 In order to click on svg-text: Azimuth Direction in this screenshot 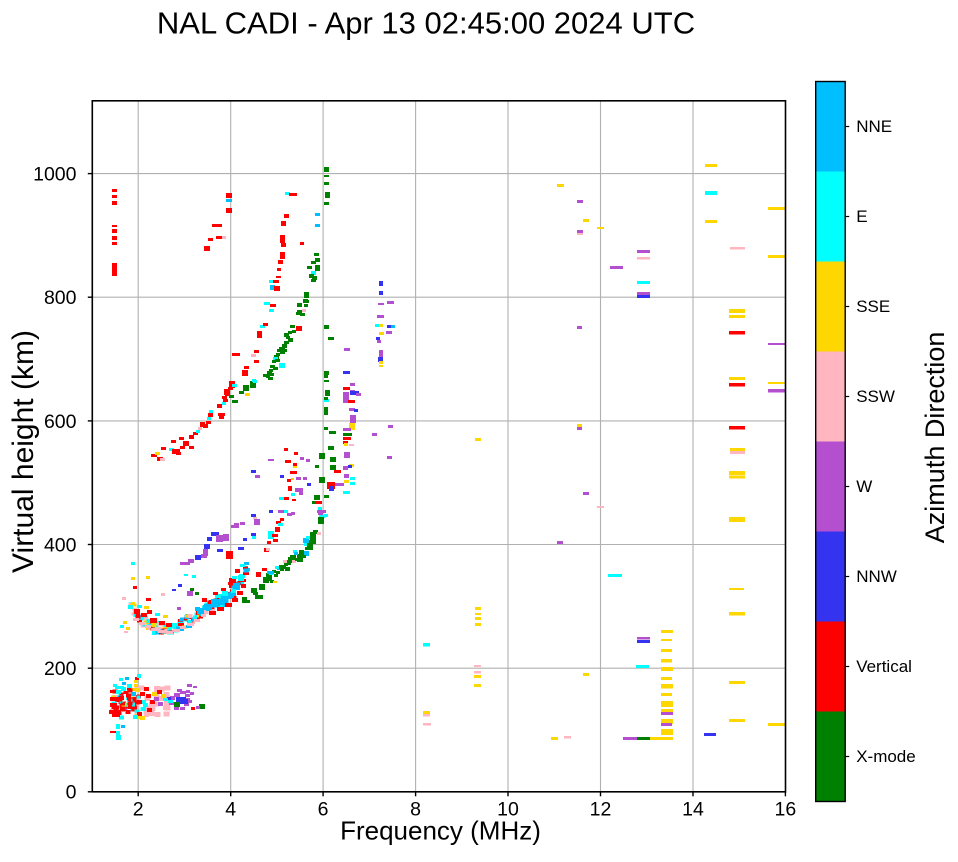, I will do `click(935, 438)`.